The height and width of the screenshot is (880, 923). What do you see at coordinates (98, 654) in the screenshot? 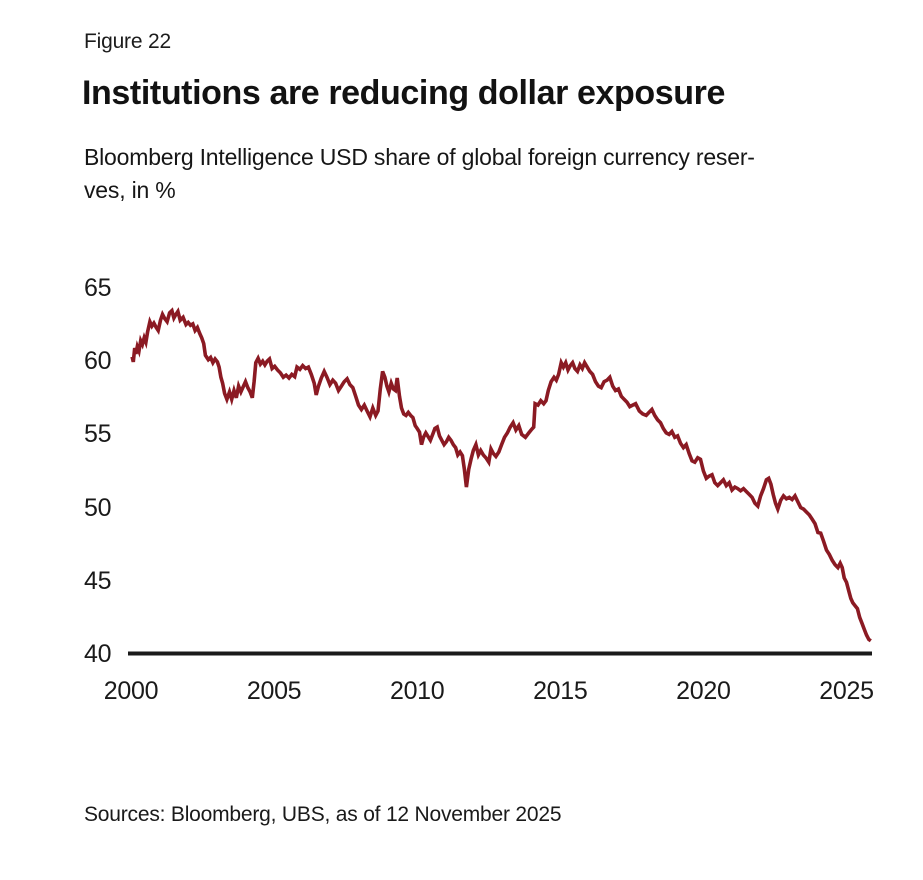
I see `y-tick-label: 40` at bounding box center [98, 654].